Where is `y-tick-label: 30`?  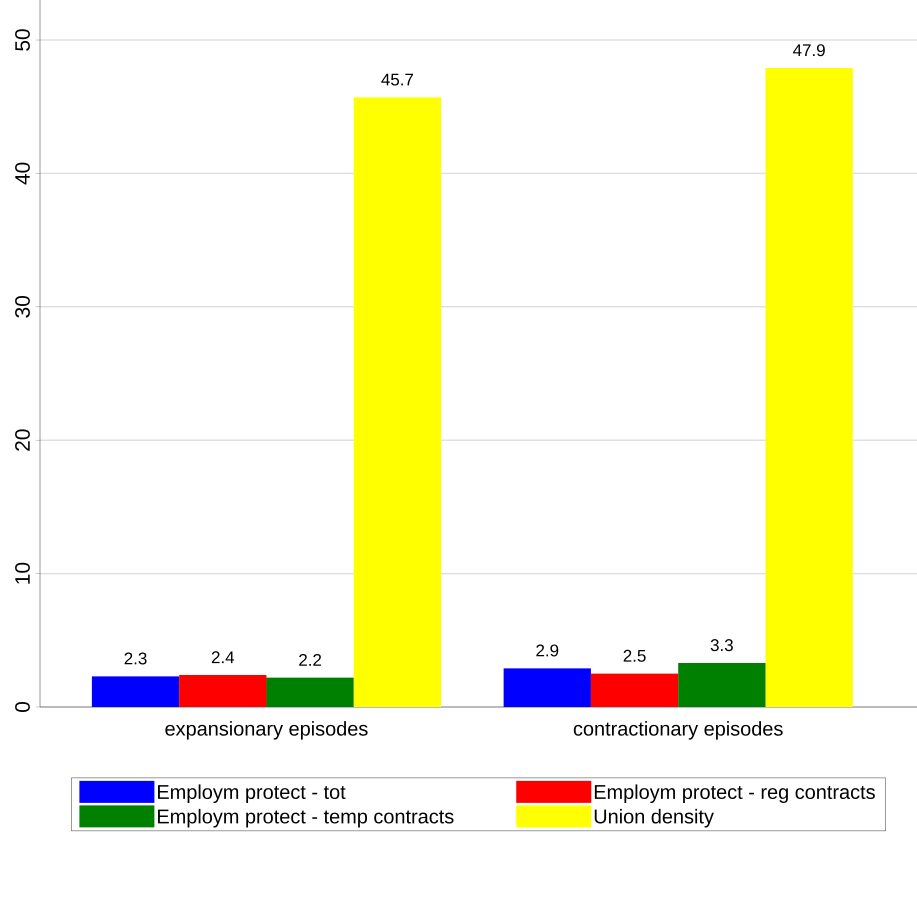 y-tick-label: 30 is located at coordinates (22, 307).